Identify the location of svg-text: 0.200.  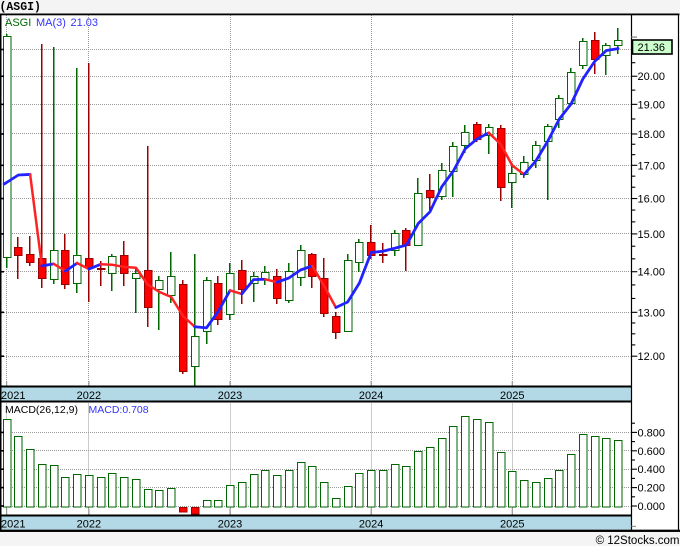
(652, 489).